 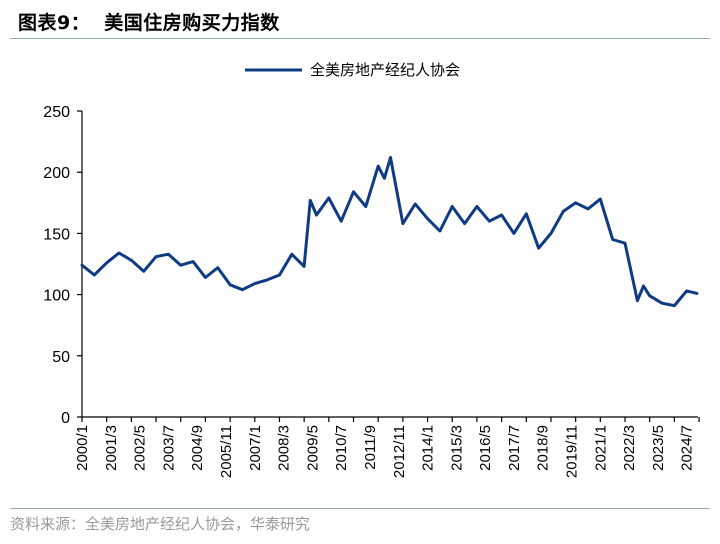 What do you see at coordinates (140, 448) in the screenshot?
I see `x-tick-label: 2002/5` at bounding box center [140, 448].